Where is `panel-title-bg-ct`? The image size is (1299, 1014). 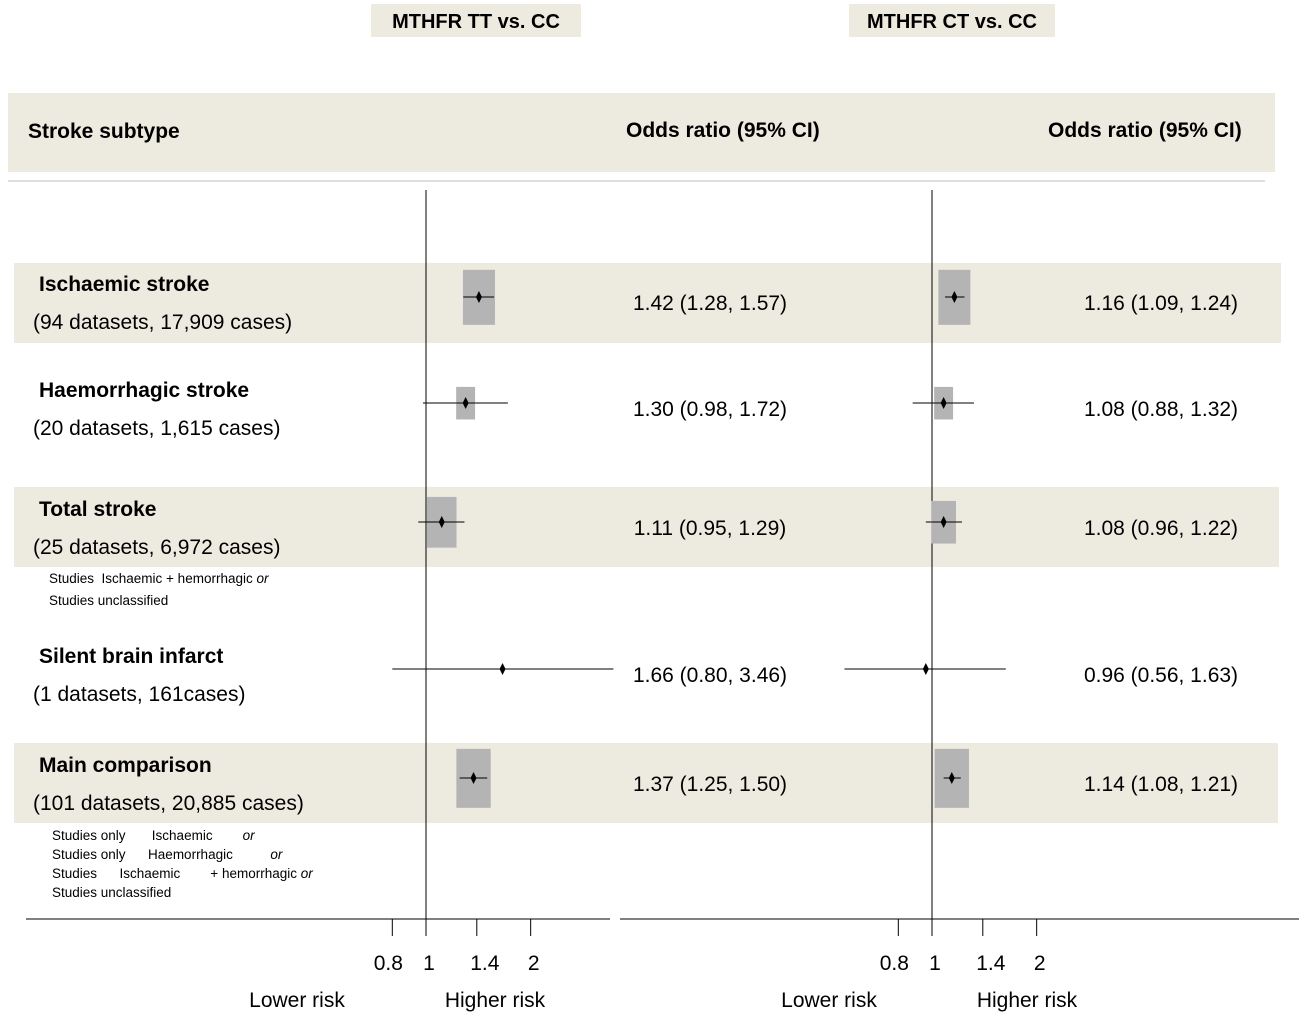 panel-title-bg-ct is located at coordinates (952, 20).